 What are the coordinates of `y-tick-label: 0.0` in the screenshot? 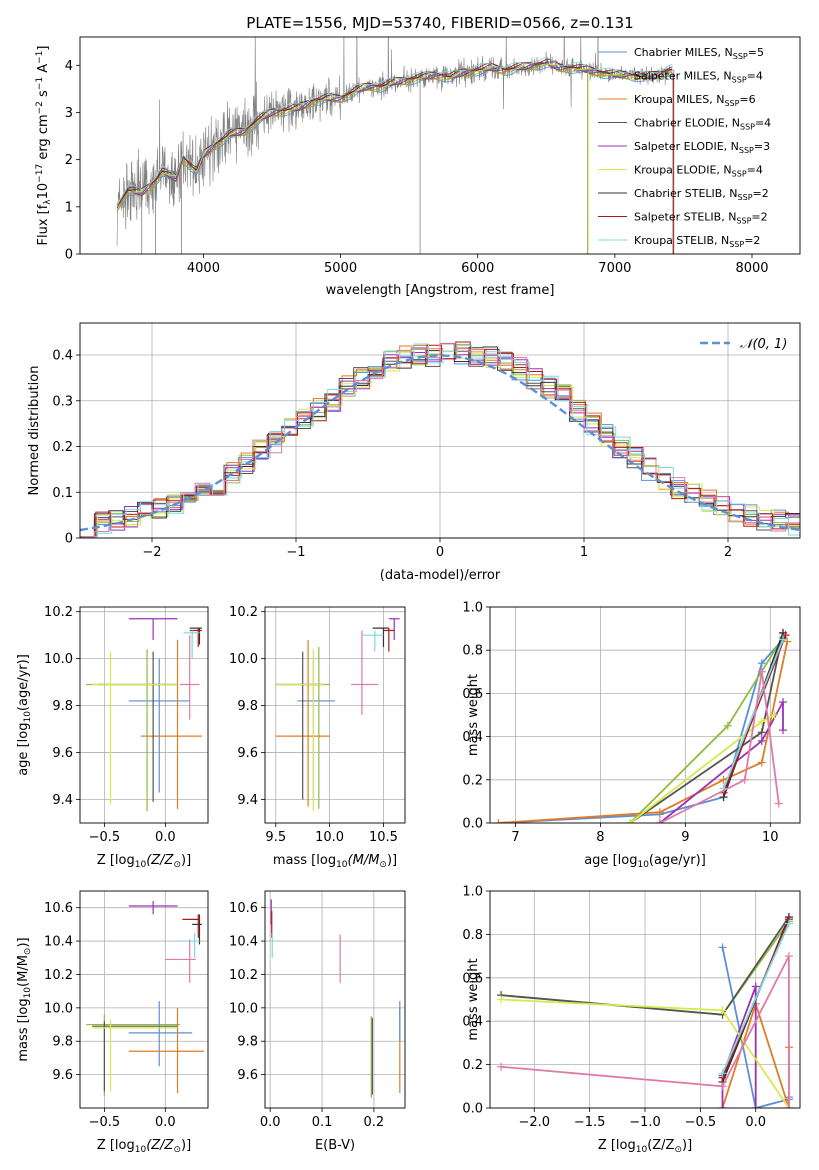 It's located at (472, 824).